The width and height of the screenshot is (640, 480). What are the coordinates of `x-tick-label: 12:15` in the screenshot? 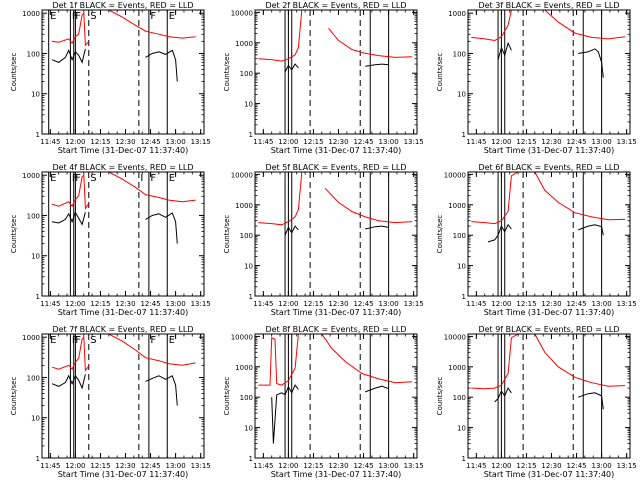 It's located at (313, 304).